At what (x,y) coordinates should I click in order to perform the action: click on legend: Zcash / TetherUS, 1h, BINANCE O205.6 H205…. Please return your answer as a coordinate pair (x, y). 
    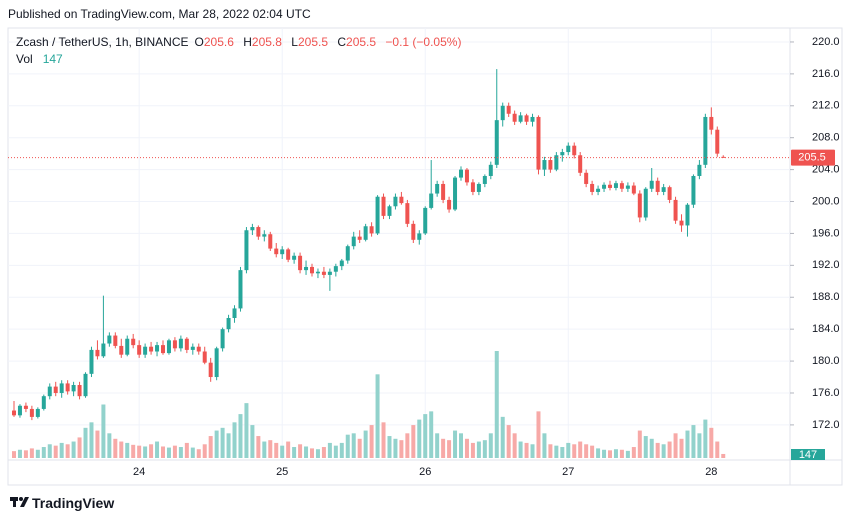
    Looking at the image, I should click on (238, 51).